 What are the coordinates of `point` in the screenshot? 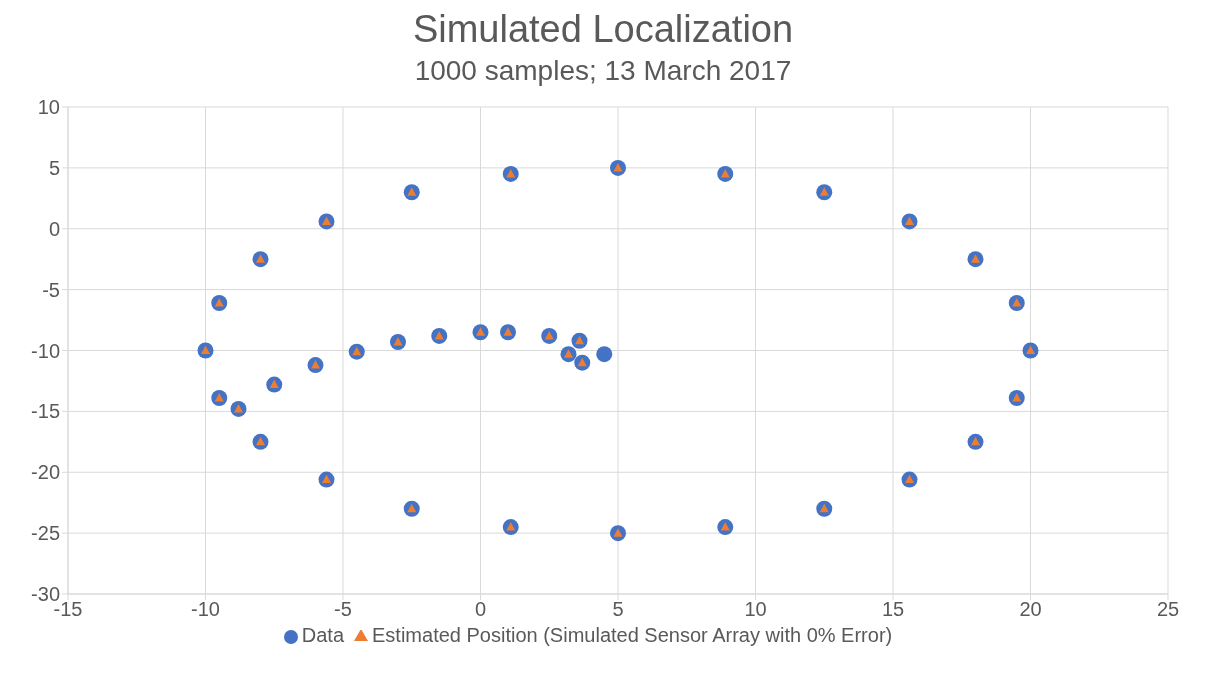 It's located at (604, 354).